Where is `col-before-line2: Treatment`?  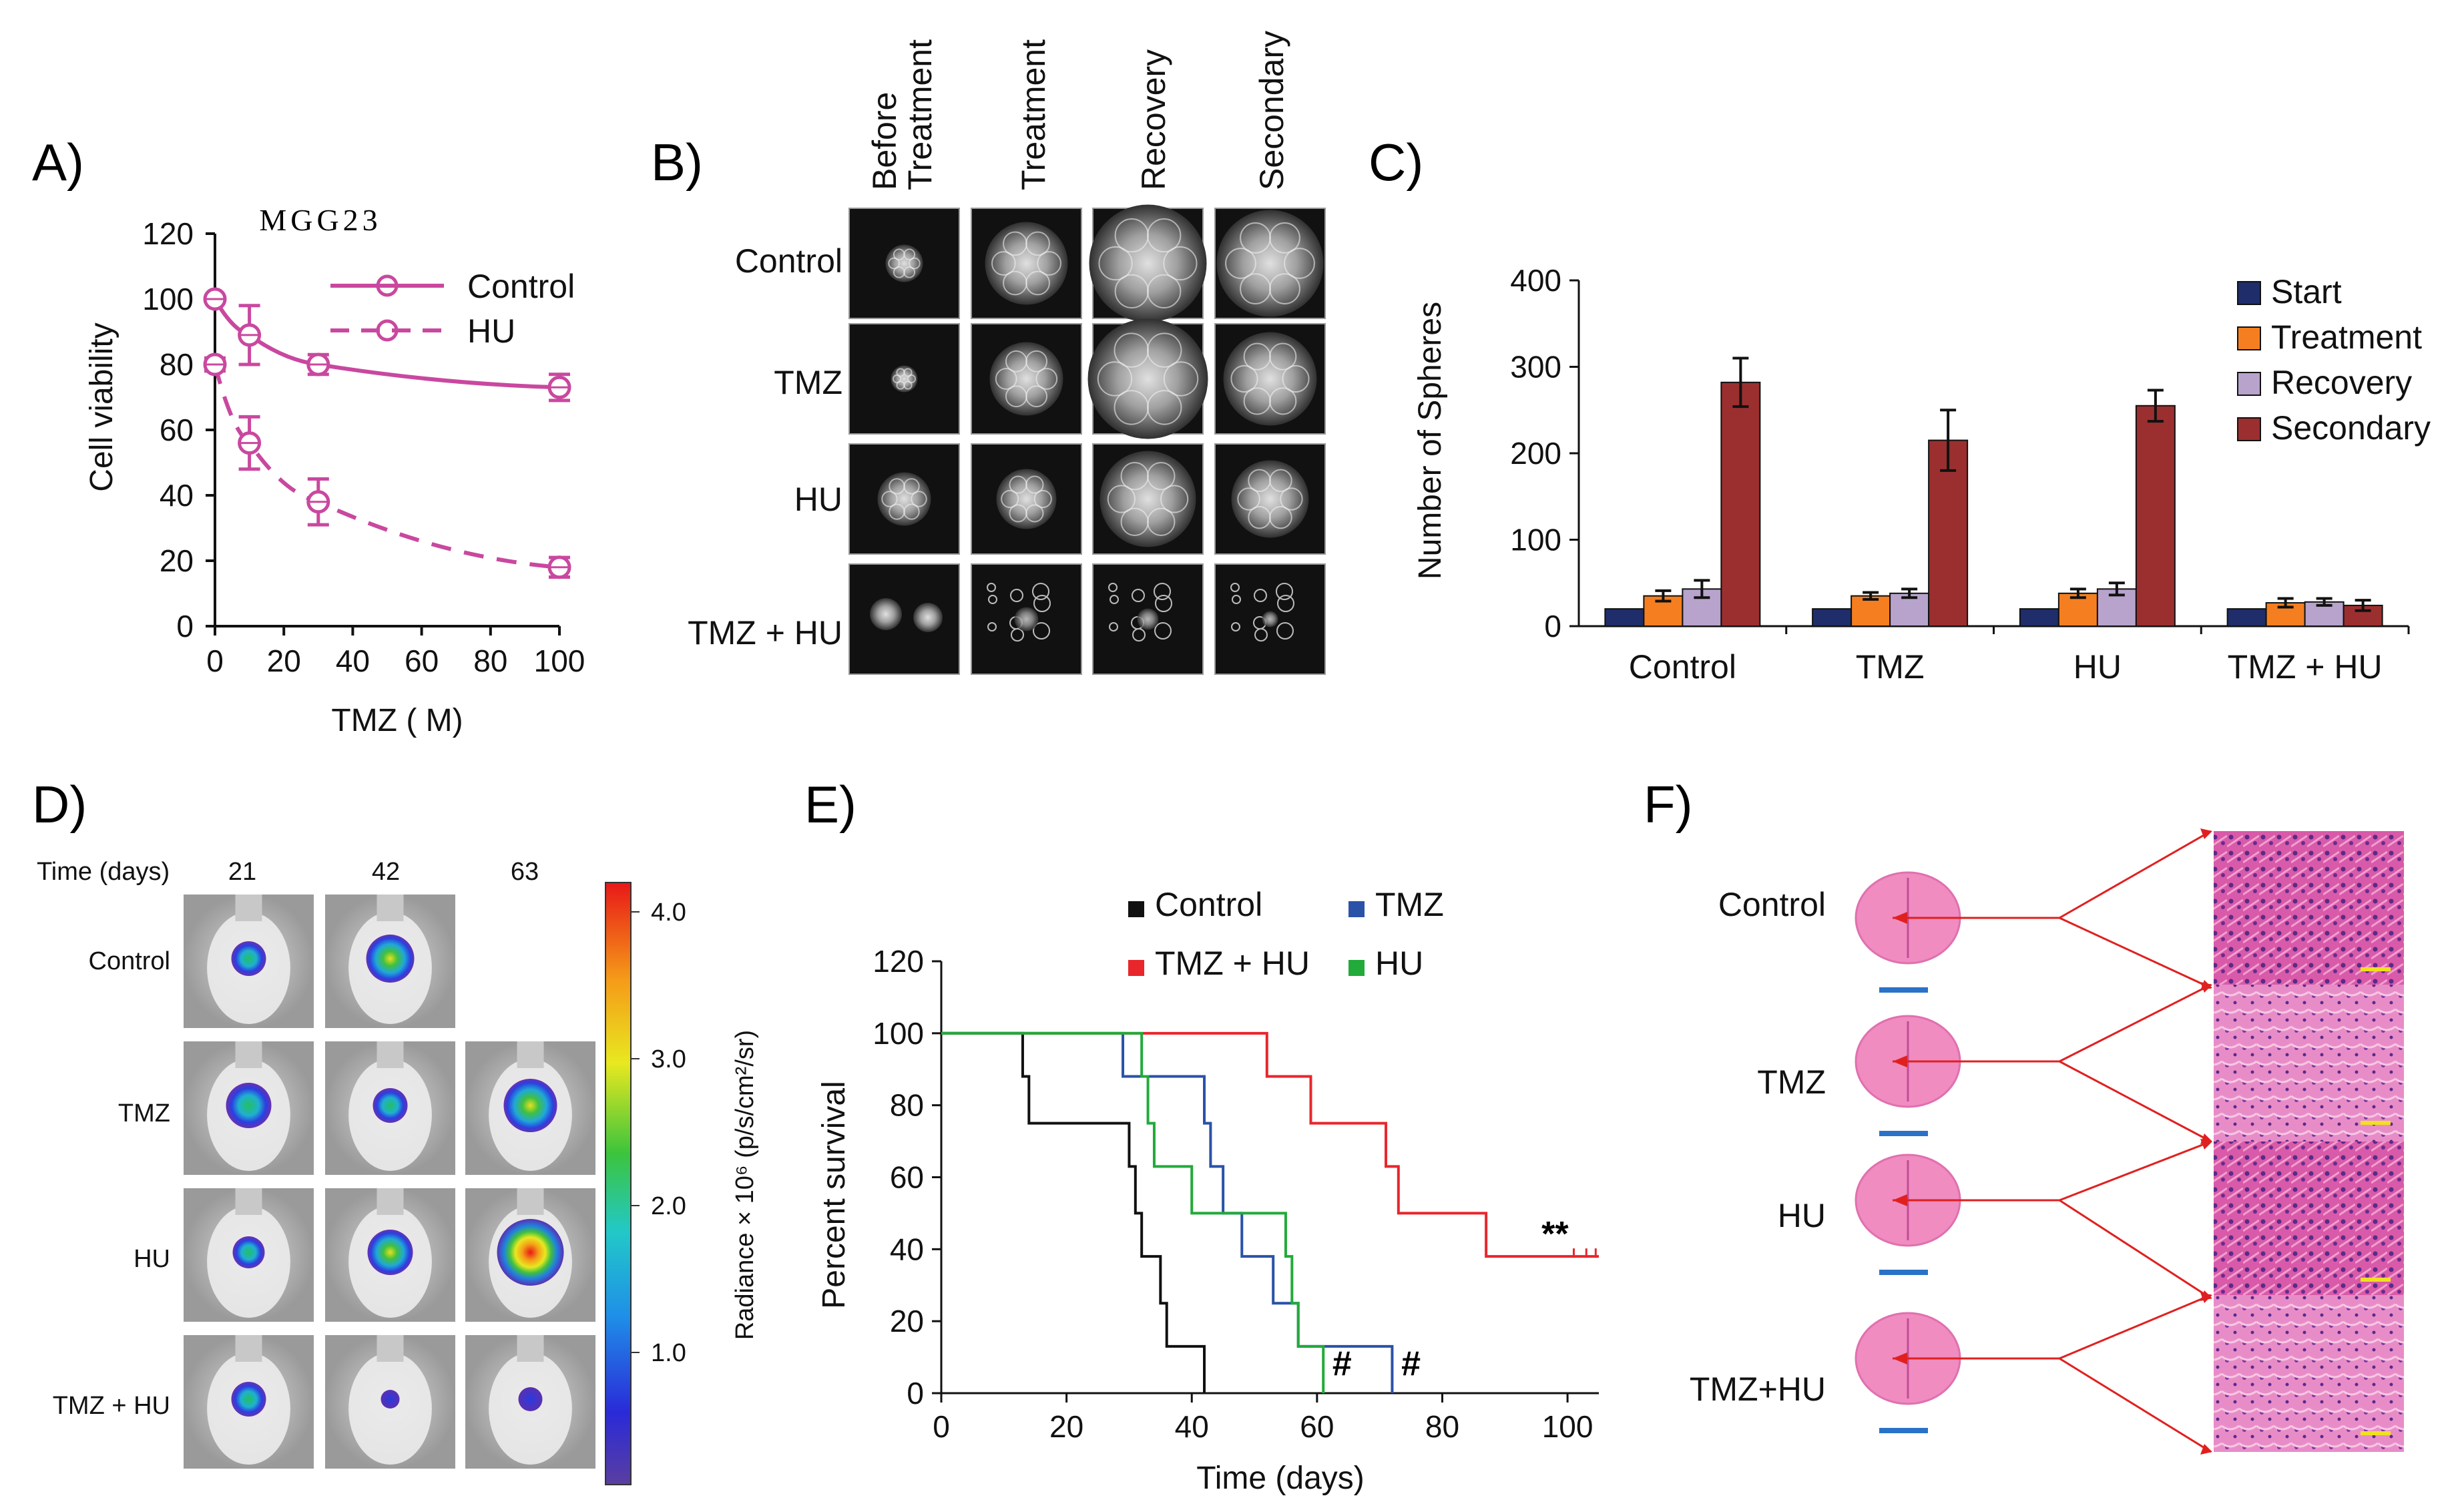 col-before-line2: Treatment is located at coordinates (920, 115).